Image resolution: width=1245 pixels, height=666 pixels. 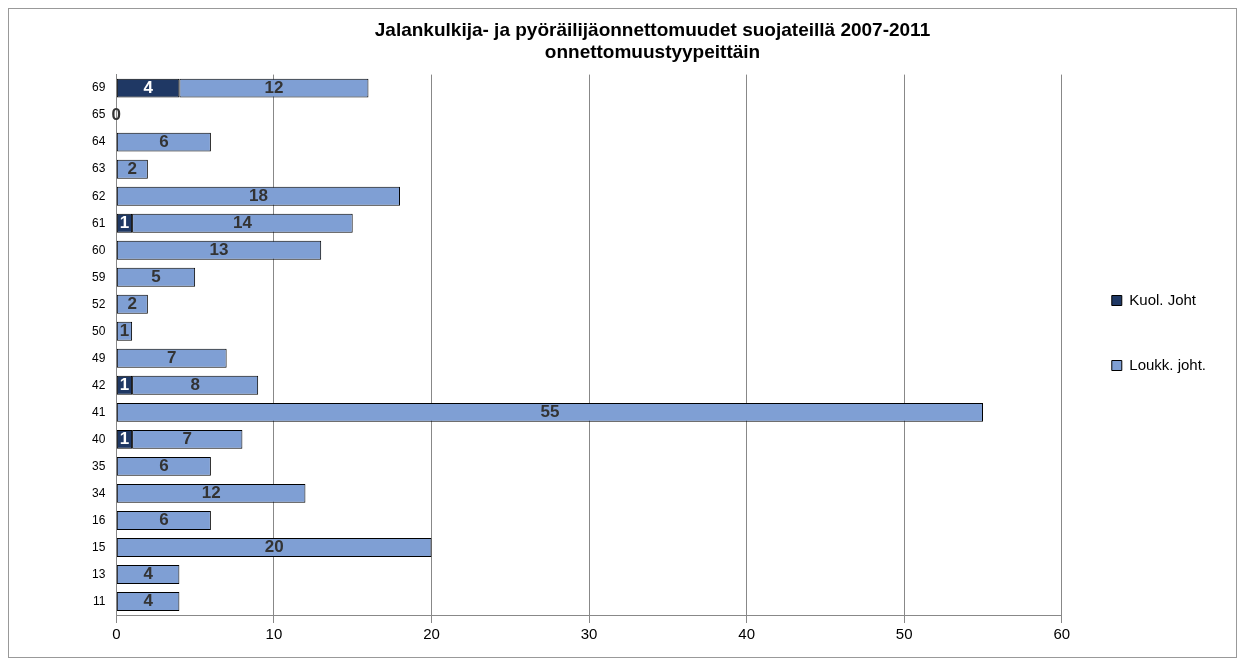 I want to click on y-tick-label: 52, so click(x=98, y=303).